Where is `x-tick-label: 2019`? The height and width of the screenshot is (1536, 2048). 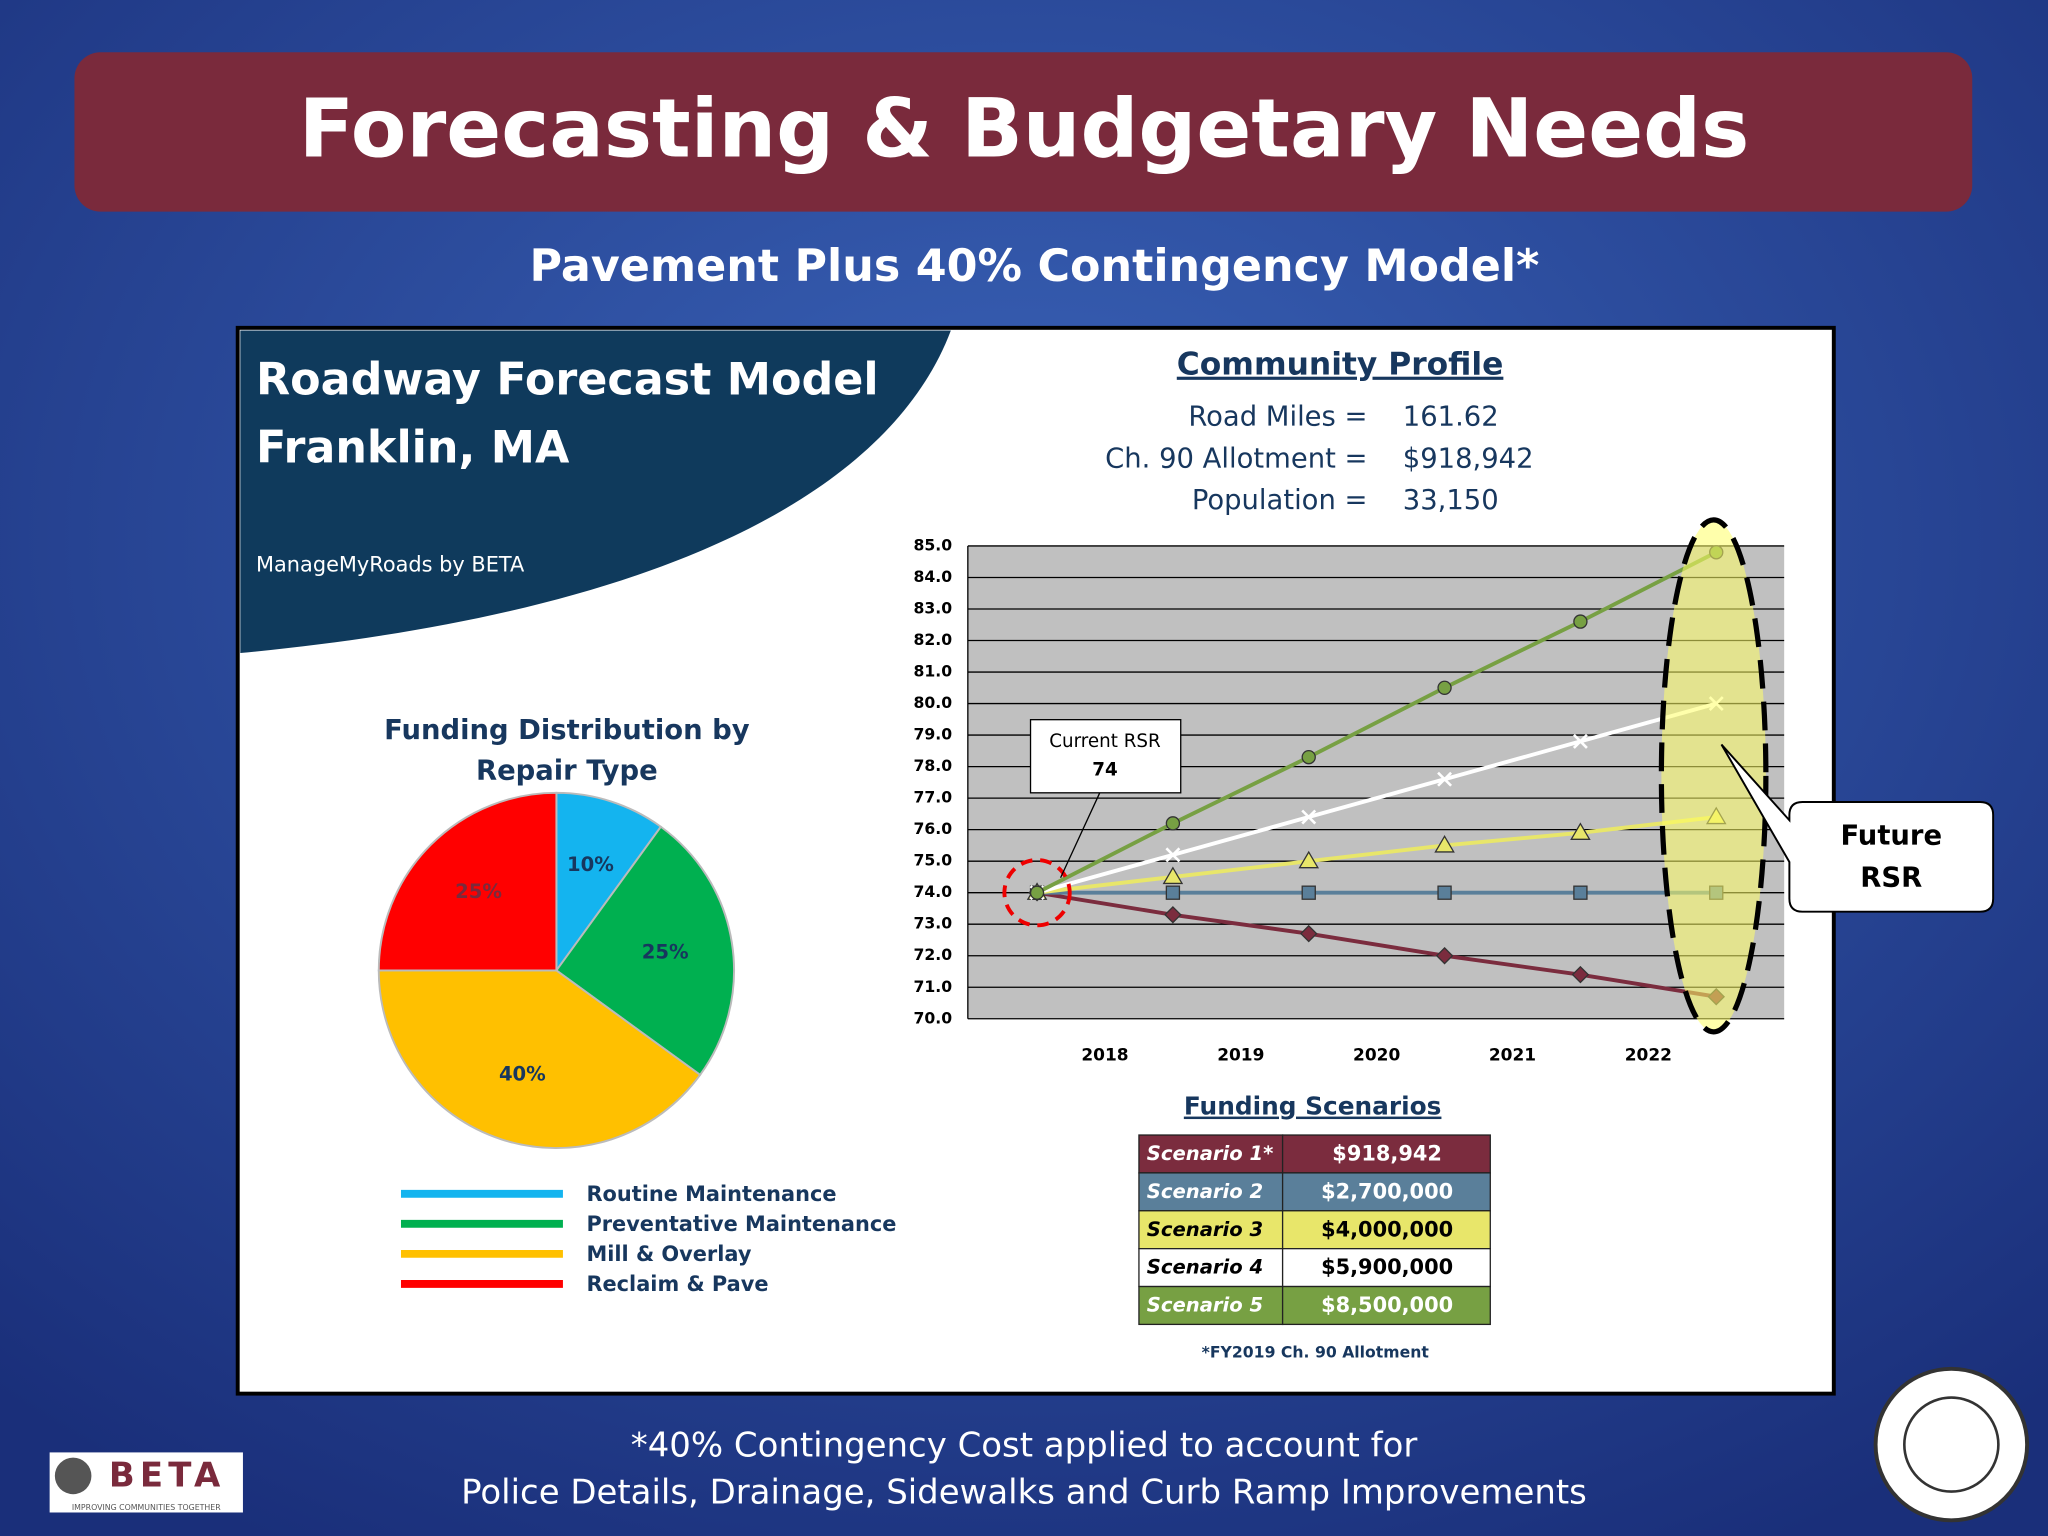
x-tick-label: 2019 is located at coordinates (1240, 1055).